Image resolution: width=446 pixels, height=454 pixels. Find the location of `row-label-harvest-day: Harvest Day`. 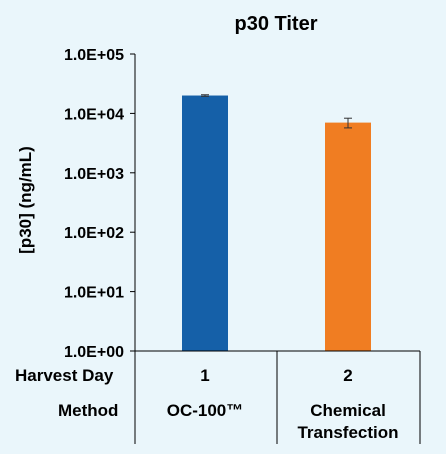

row-label-harvest-day: Harvest Day is located at coordinates (64, 375).